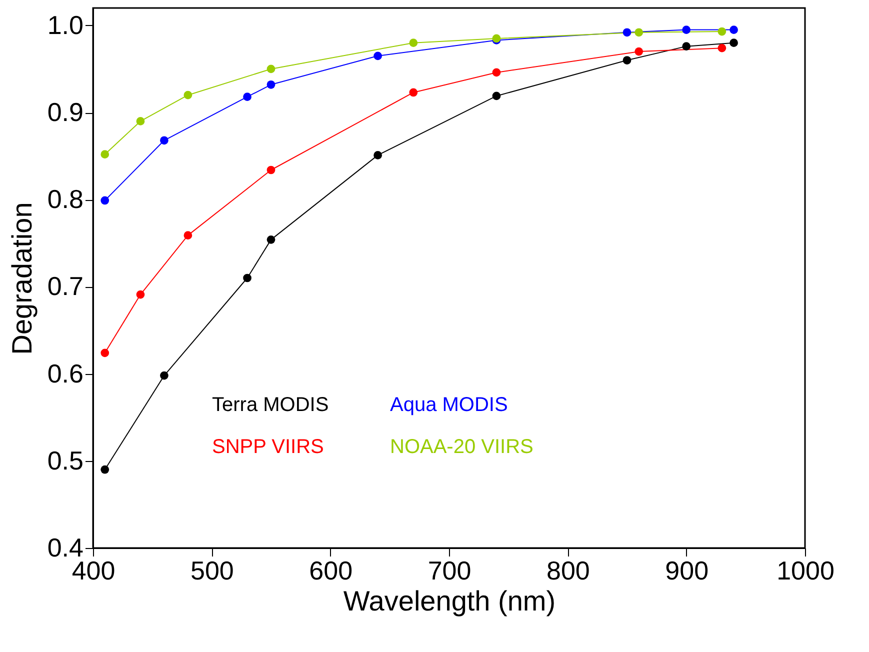 The image size is (869, 652). Describe the element at coordinates (212, 571) in the screenshot. I see `x-tick-label: 500` at that location.